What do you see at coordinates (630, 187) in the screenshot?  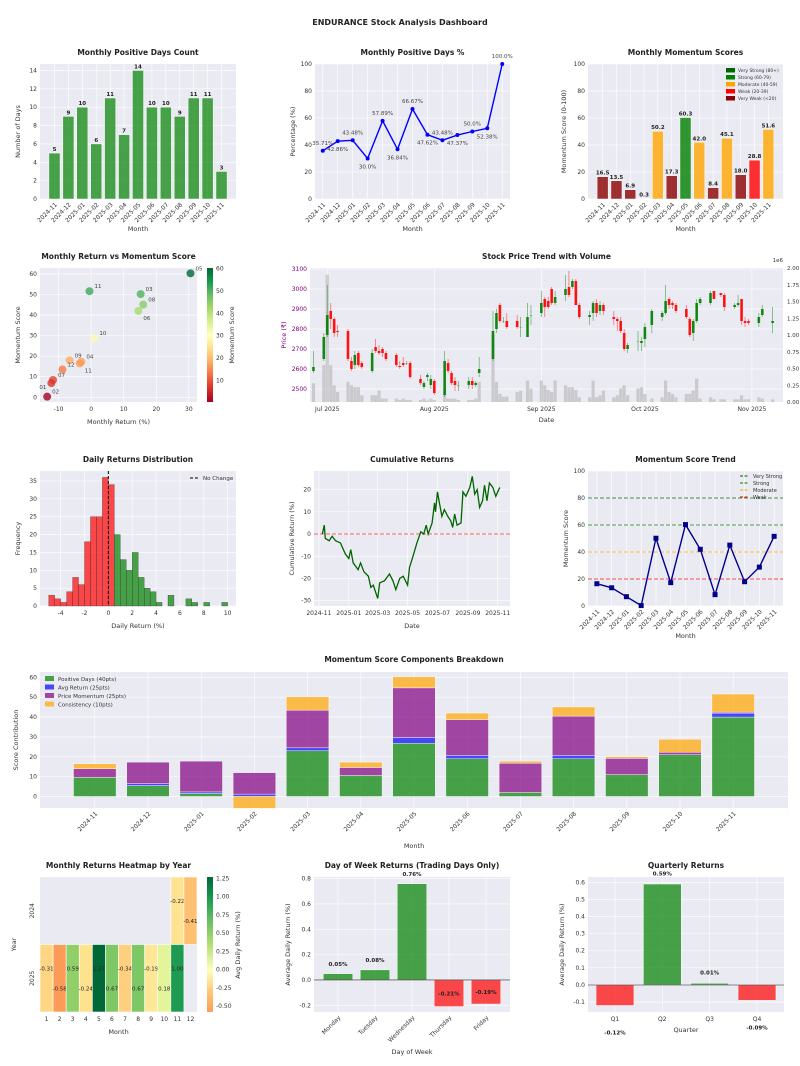 I see `data-label: 6.9` at bounding box center [630, 187].